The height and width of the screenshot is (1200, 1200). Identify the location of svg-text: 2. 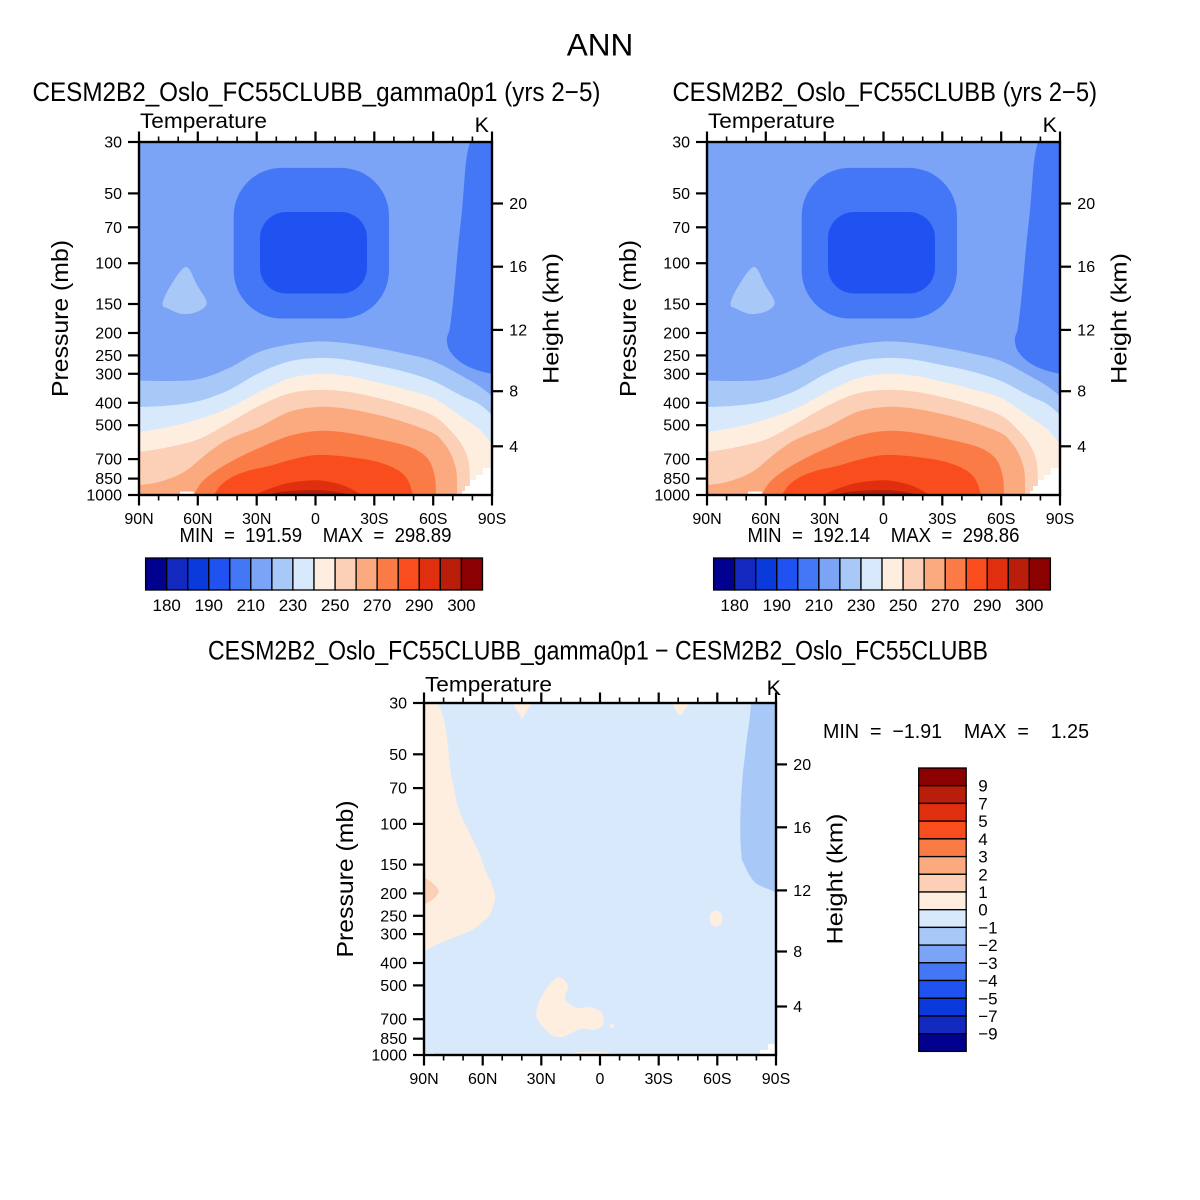
(982, 874).